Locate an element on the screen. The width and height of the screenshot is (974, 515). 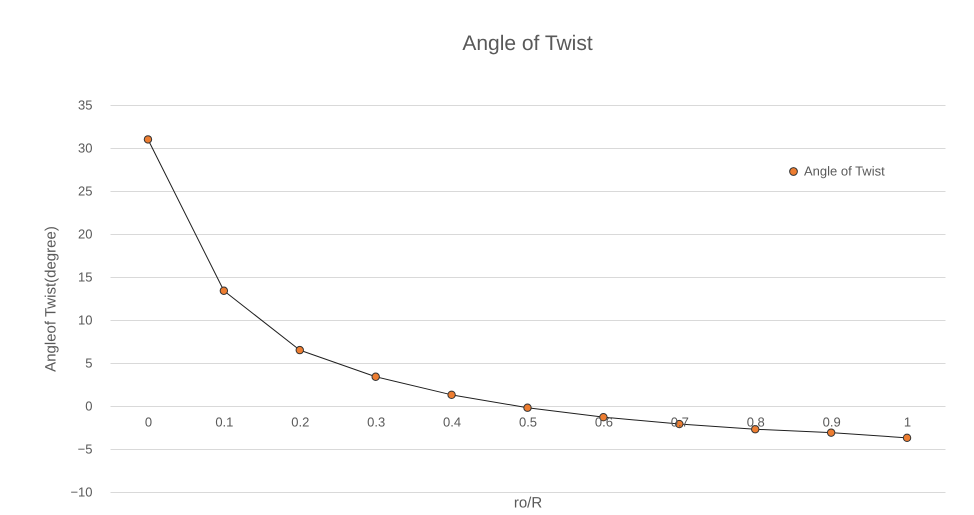
y-axis-title: Angleof Twist(degree) is located at coordinates (51, 299).